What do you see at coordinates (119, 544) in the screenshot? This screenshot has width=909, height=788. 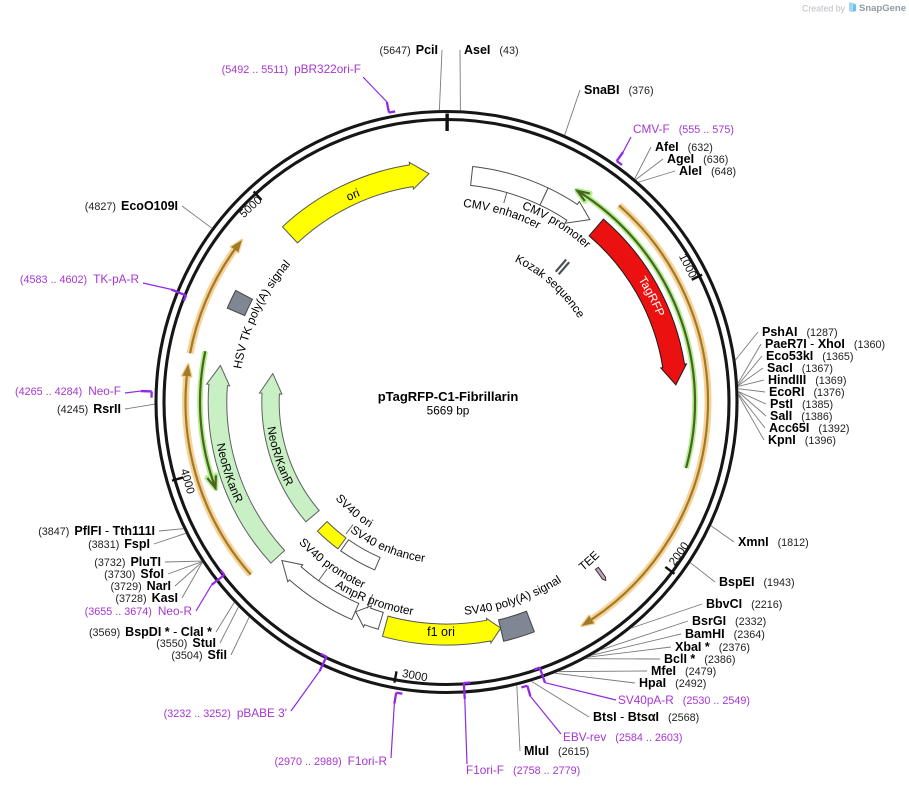 I see `svg-text:(3831)FspI: (3831) FspI` at bounding box center [119, 544].